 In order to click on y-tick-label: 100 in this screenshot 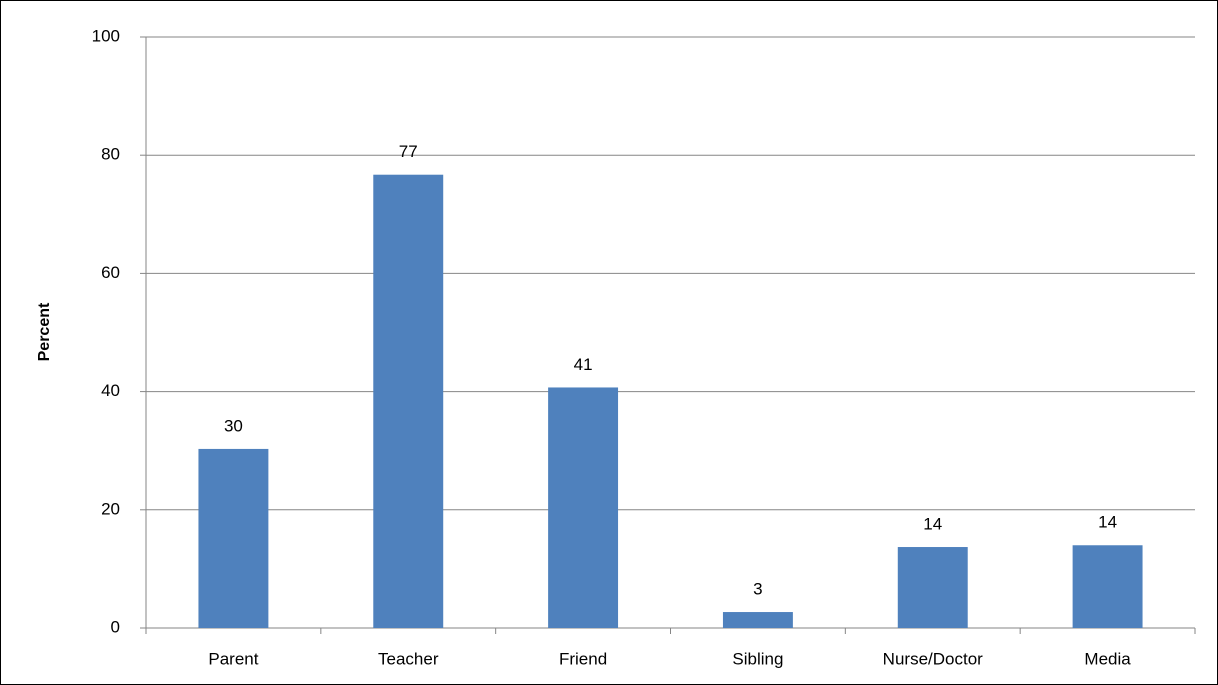, I will do `click(106, 35)`.